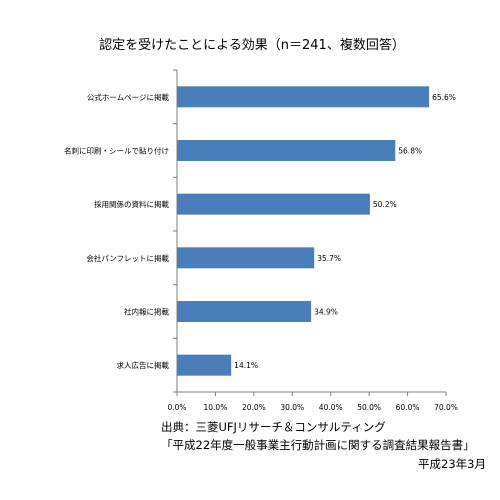 The image size is (500, 500). I want to click on x-tick-label: 50.0%, so click(369, 407).